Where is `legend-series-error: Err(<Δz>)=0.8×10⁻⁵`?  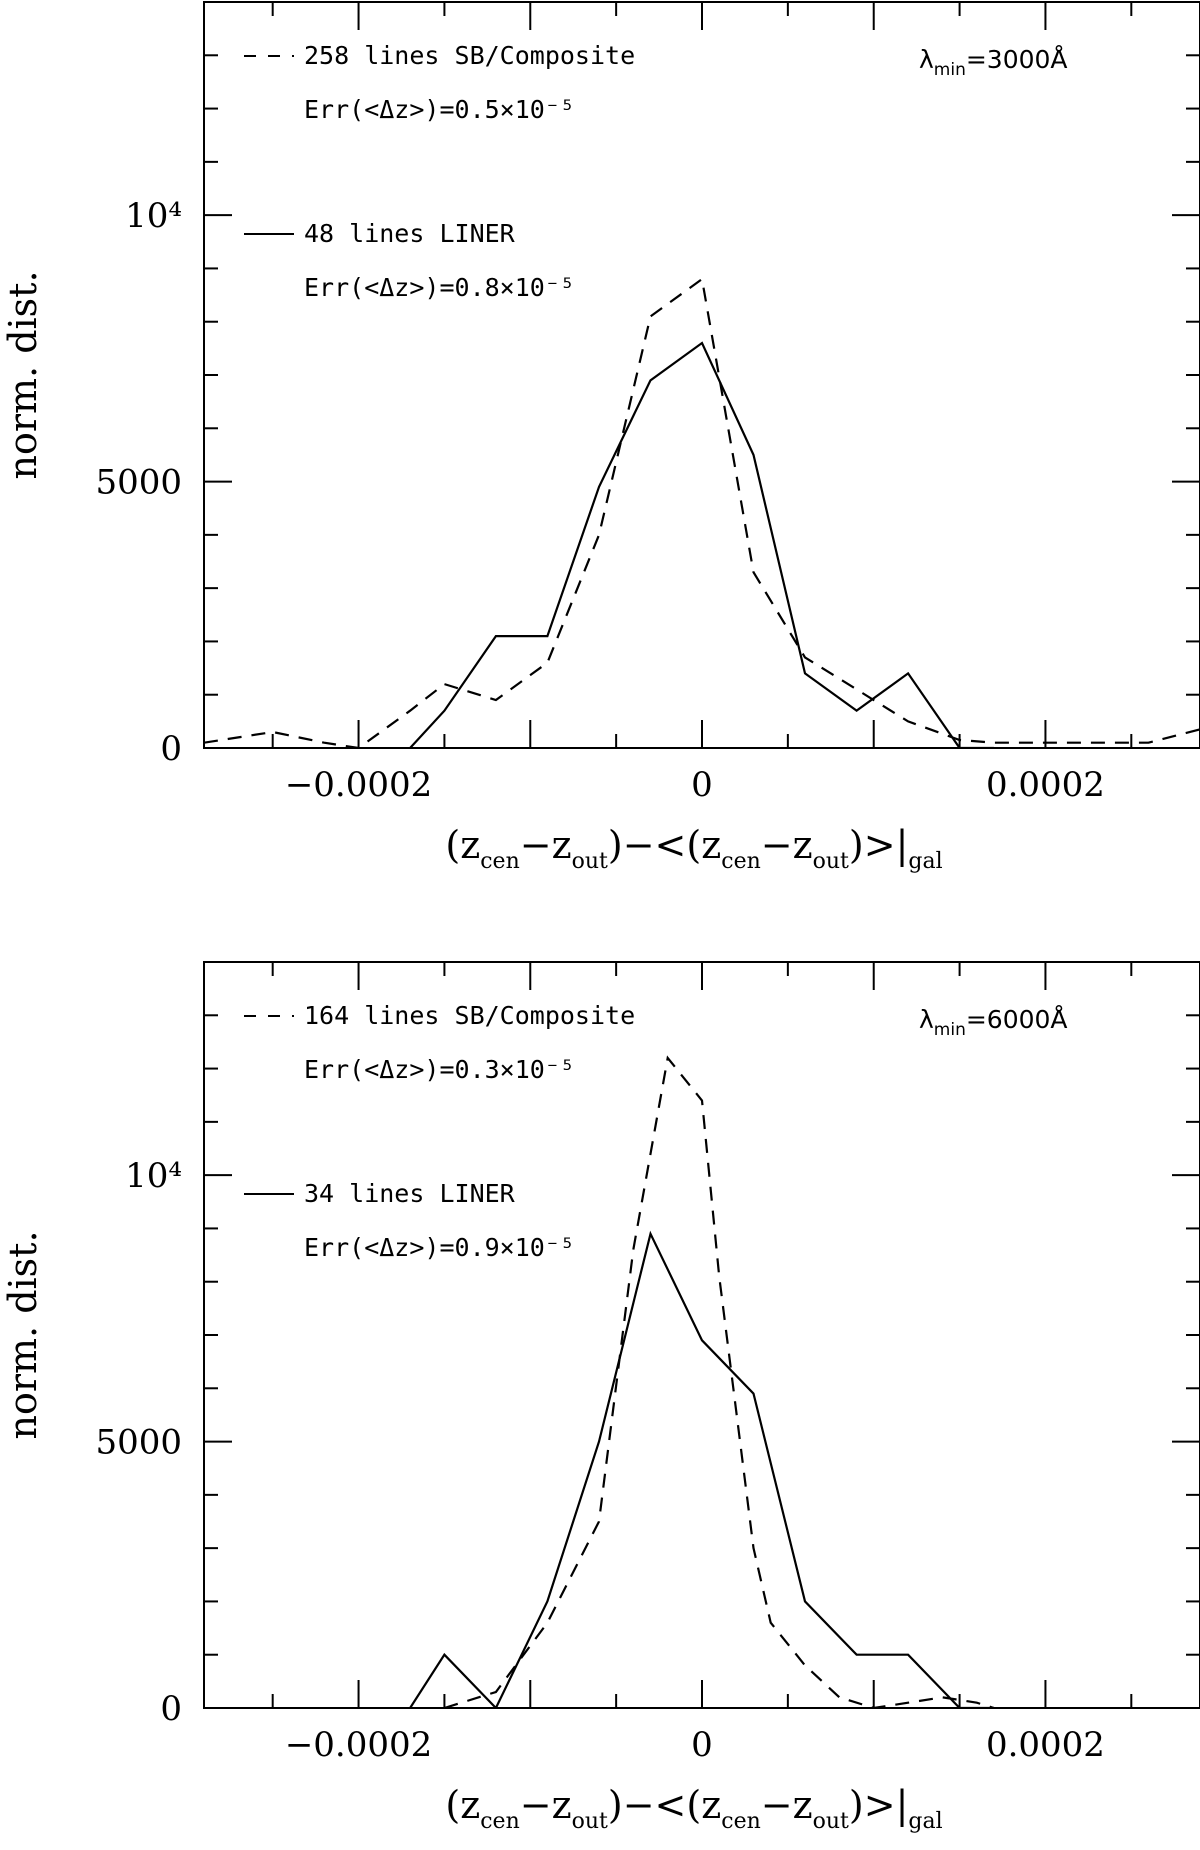
legend-series-error: Err(<Δz>)=0.8×10⁻⁵ is located at coordinates (439, 287).